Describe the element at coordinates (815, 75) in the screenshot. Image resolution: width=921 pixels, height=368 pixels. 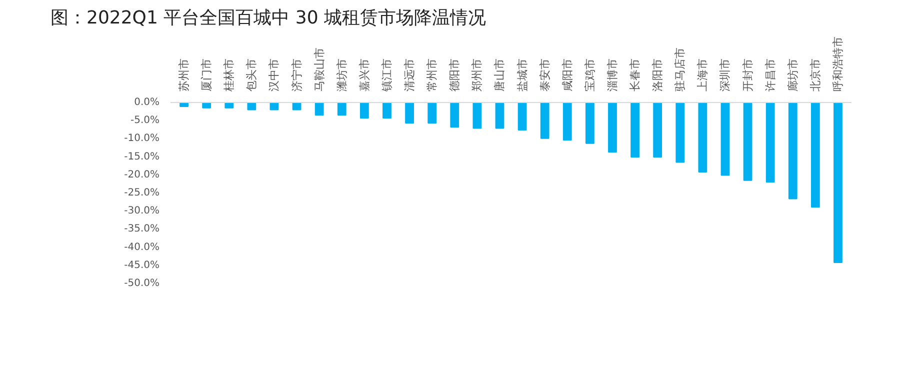
I see `x-tick-label: 北京市` at that location.